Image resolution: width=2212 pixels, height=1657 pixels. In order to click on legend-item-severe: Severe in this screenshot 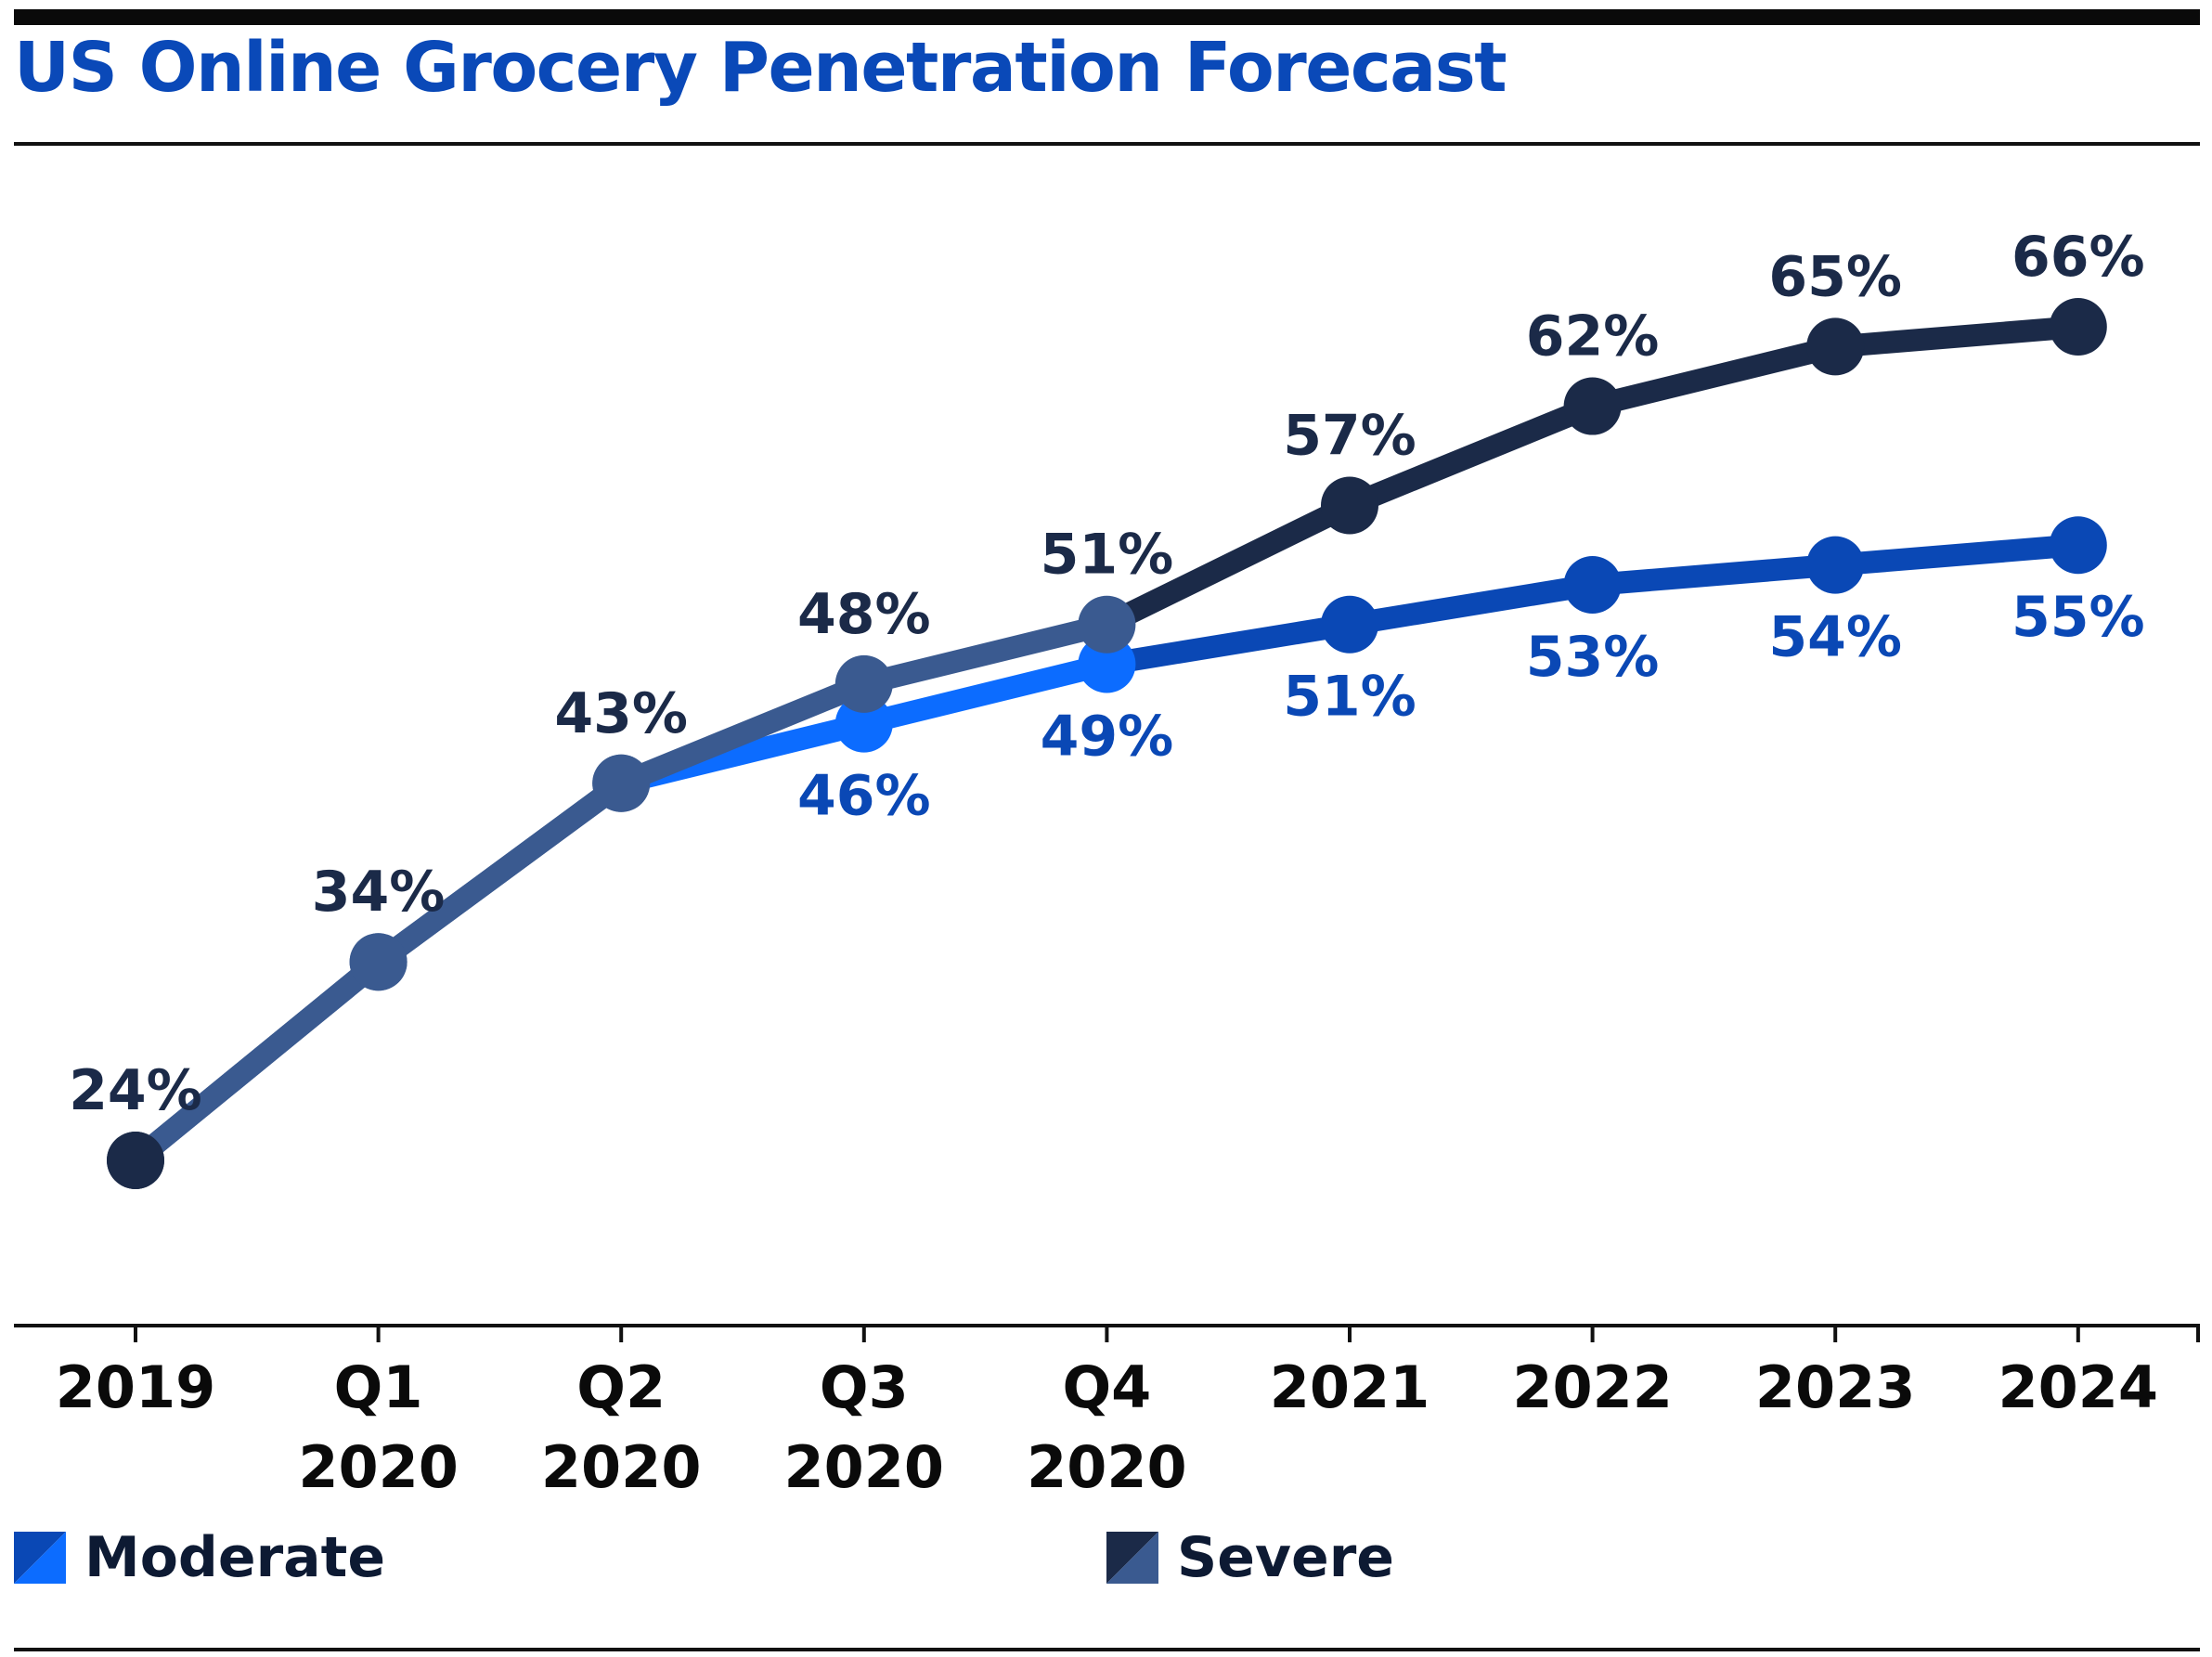, I will do `click(1250, 1557)`.